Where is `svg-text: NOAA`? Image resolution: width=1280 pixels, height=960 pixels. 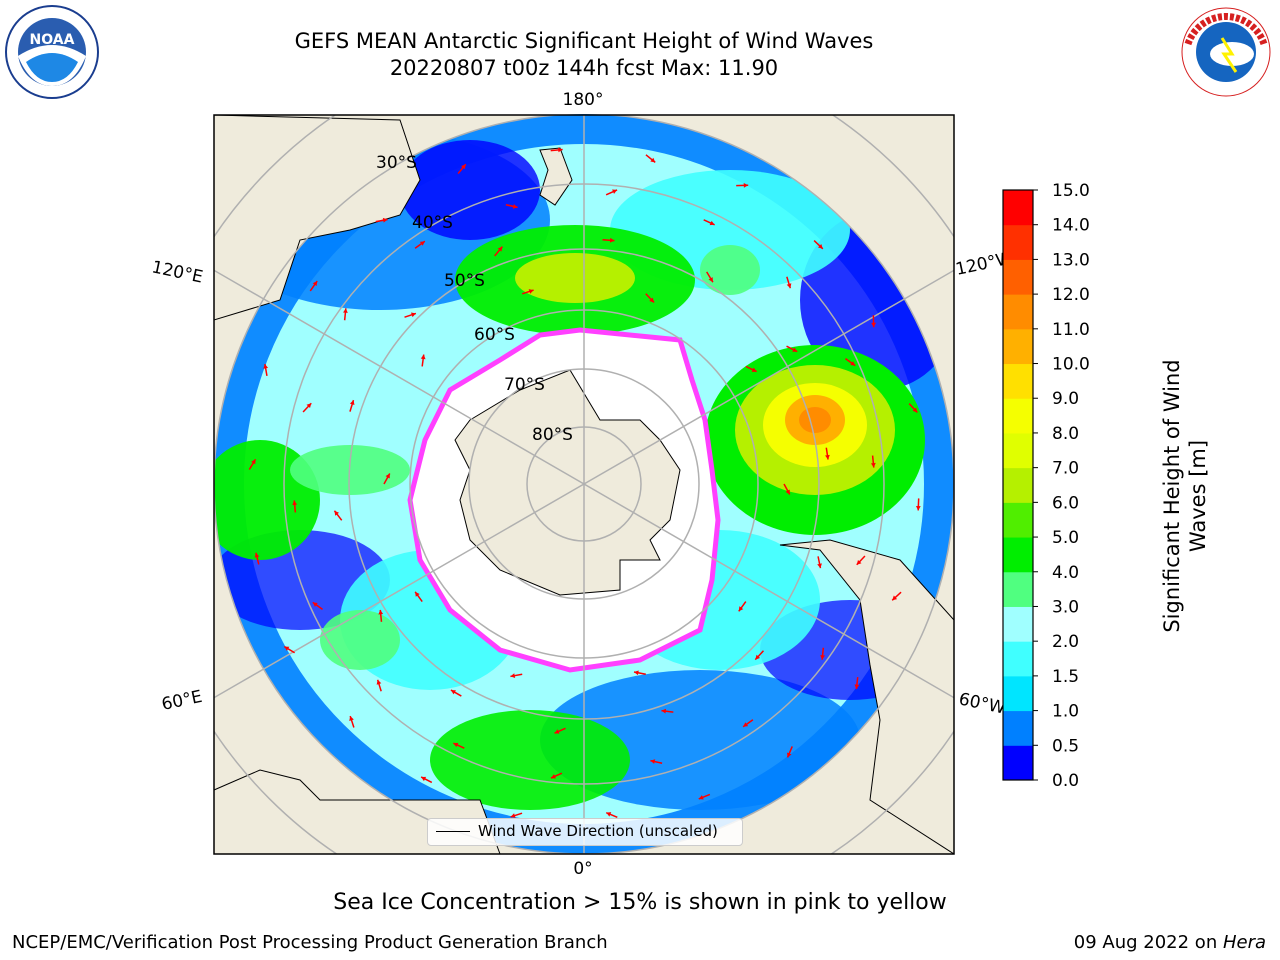 svg-text: NOAA is located at coordinates (52, 40).